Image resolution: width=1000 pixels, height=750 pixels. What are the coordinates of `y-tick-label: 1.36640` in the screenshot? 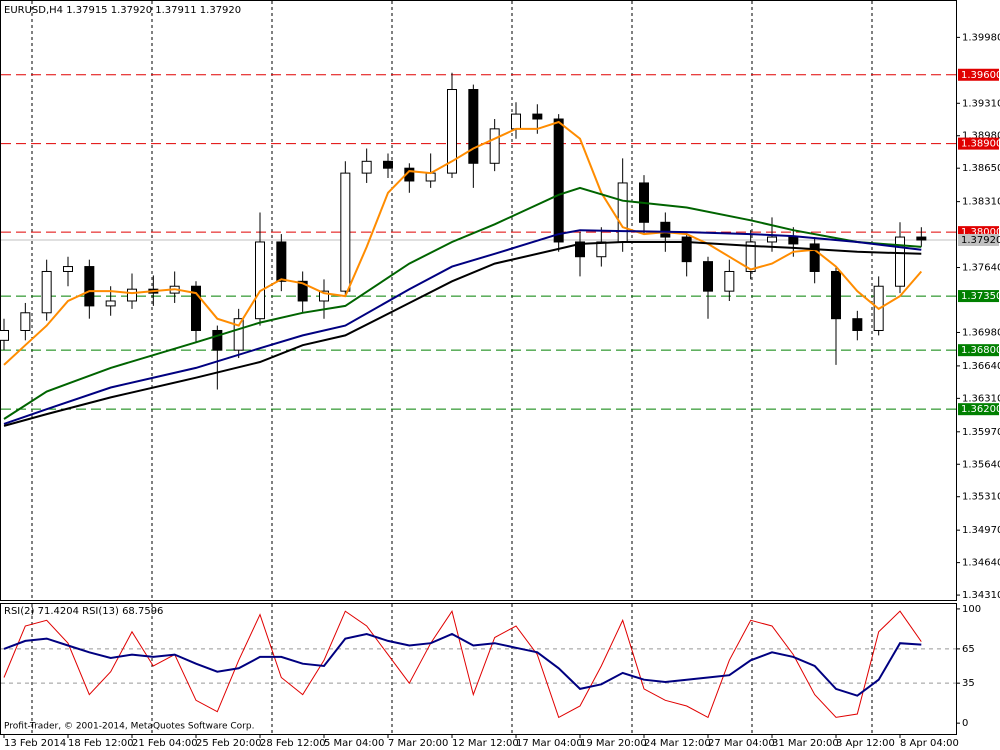 It's located at (981, 366).